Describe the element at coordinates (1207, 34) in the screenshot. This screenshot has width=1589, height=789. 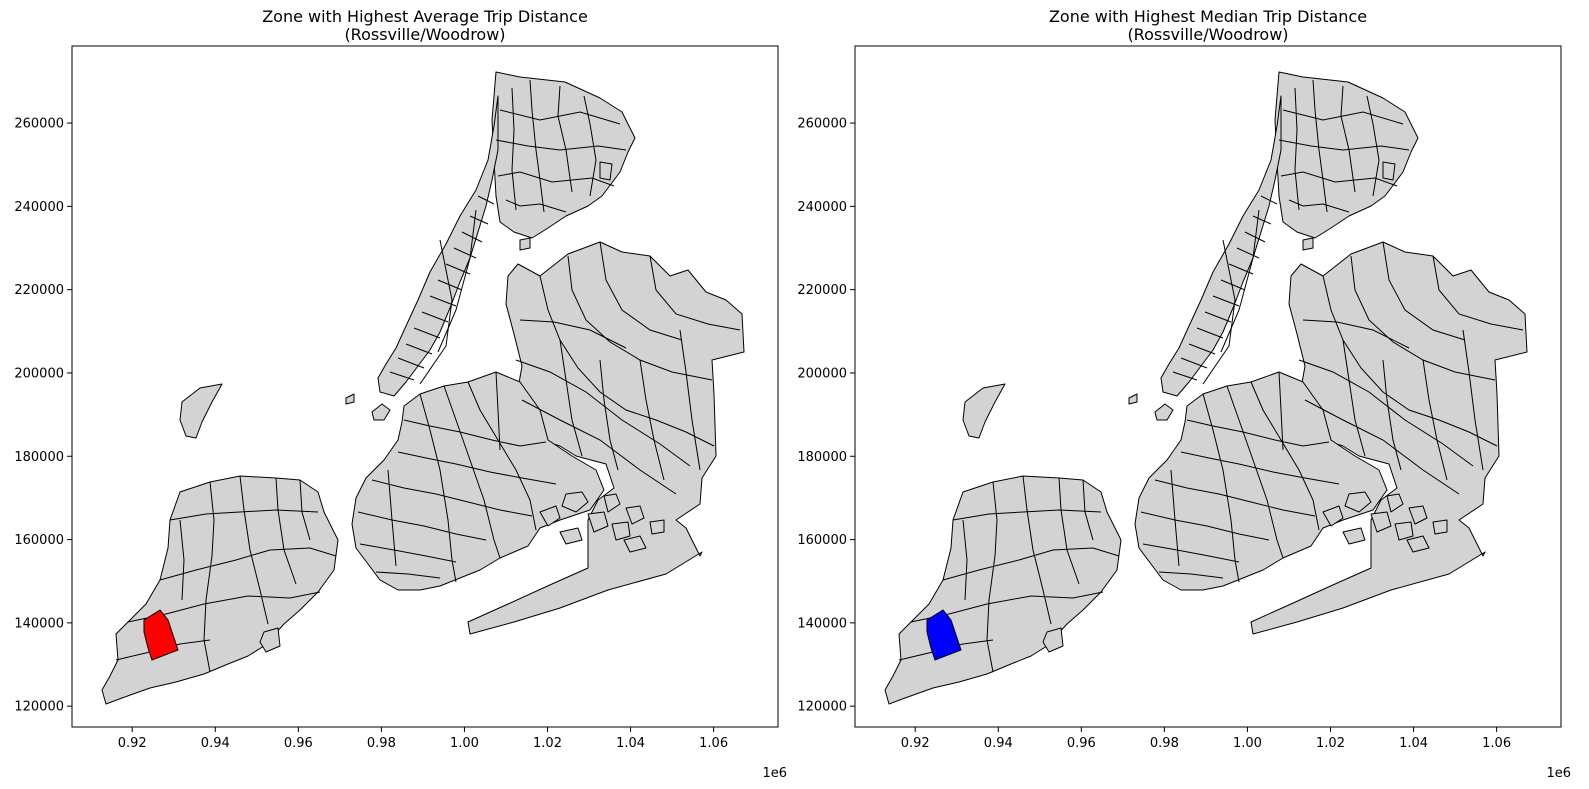
I see `panel-title-line2: (Rossville/Woodrow)` at that location.